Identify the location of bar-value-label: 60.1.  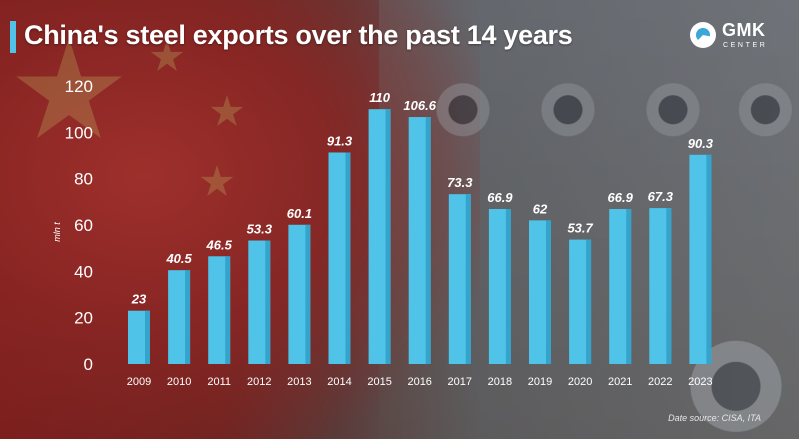
(299, 213).